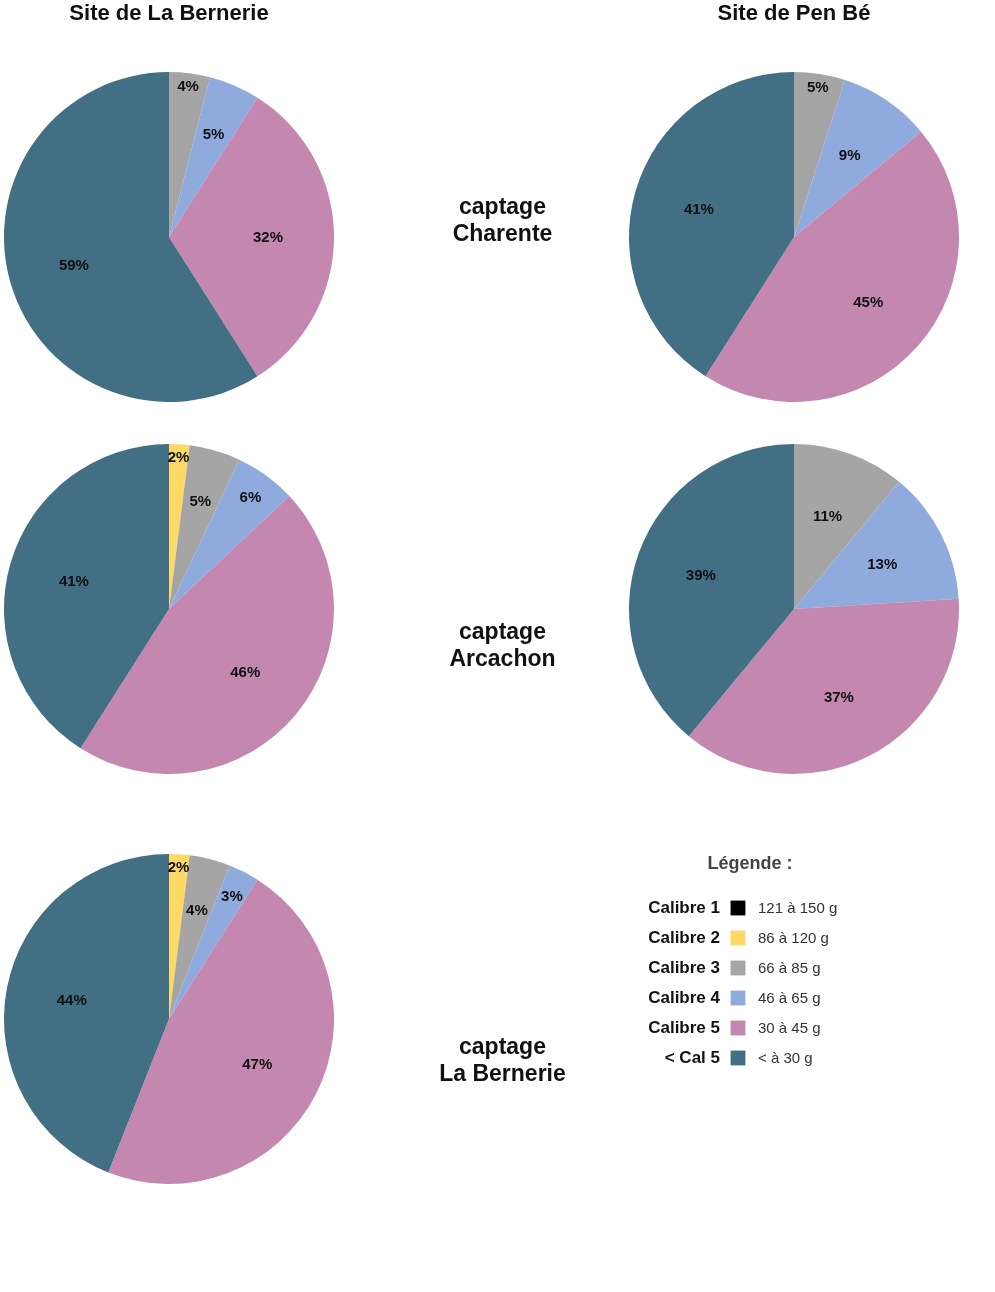 Image resolution: width=995 pixels, height=1292 pixels. I want to click on text: 86 à 120 g, so click(793, 937).